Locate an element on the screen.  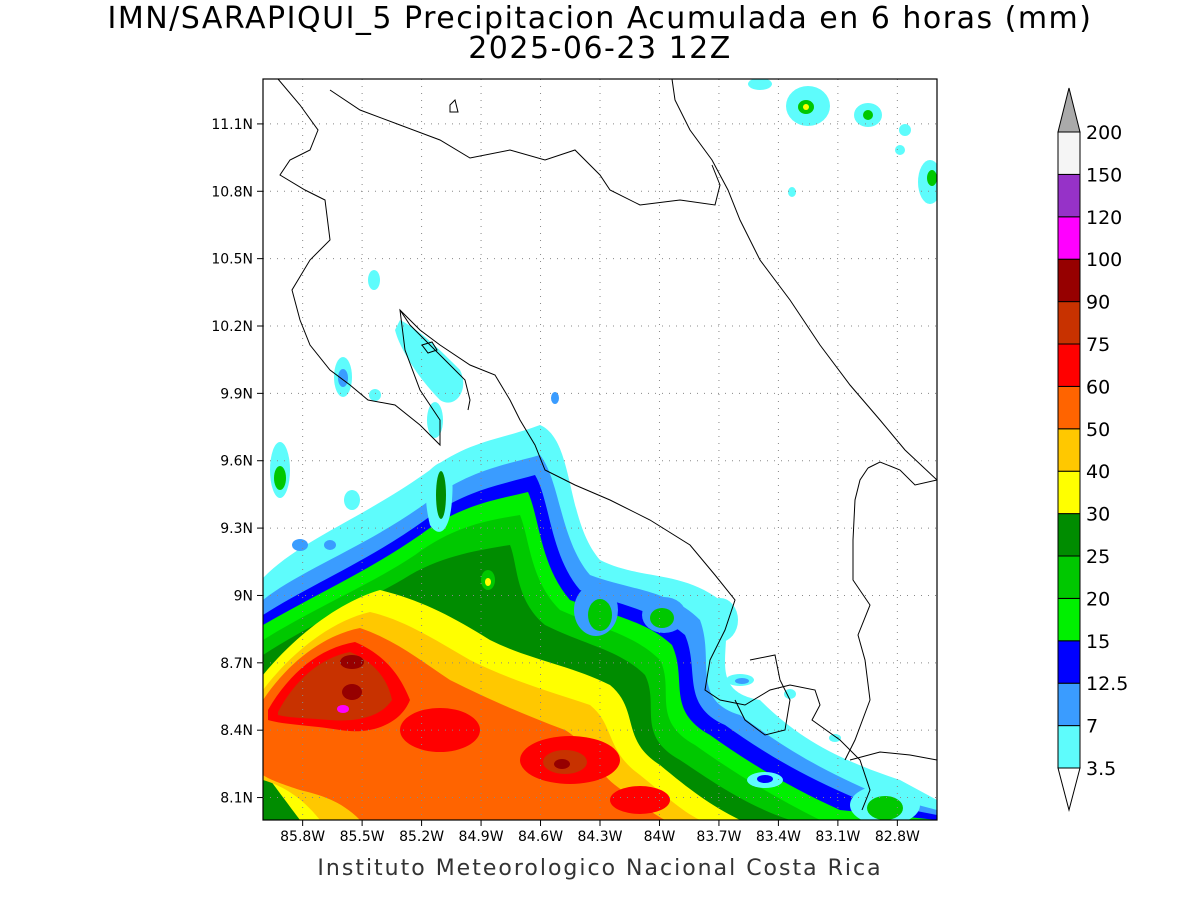
colorbar-label: 120 is located at coordinates (1104, 218).